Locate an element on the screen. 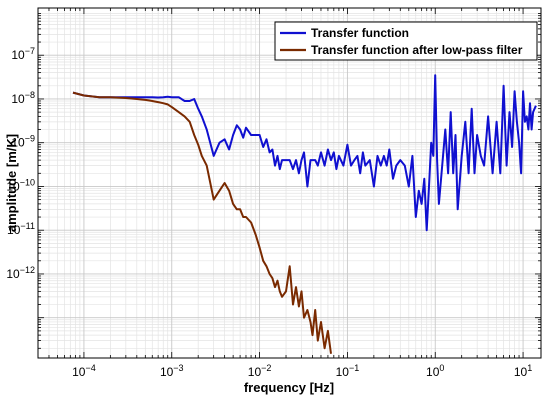 This screenshot has width=550, height=401. y-tick-label: 10⁻⁸ is located at coordinates (23, 98).